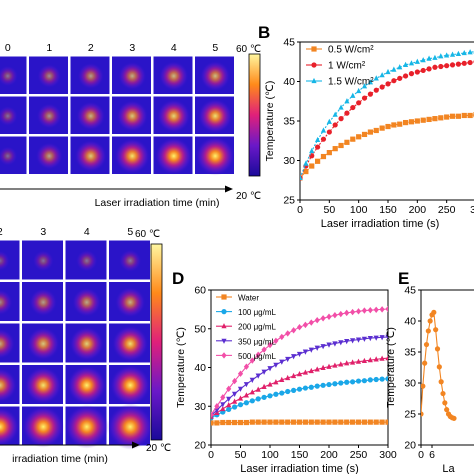 Image resolution: width=474 pixels, height=474 pixels. Describe the element at coordinates (158, 448) in the screenshot. I see `colorbar-c-min-label: 20 ℃` at that location.